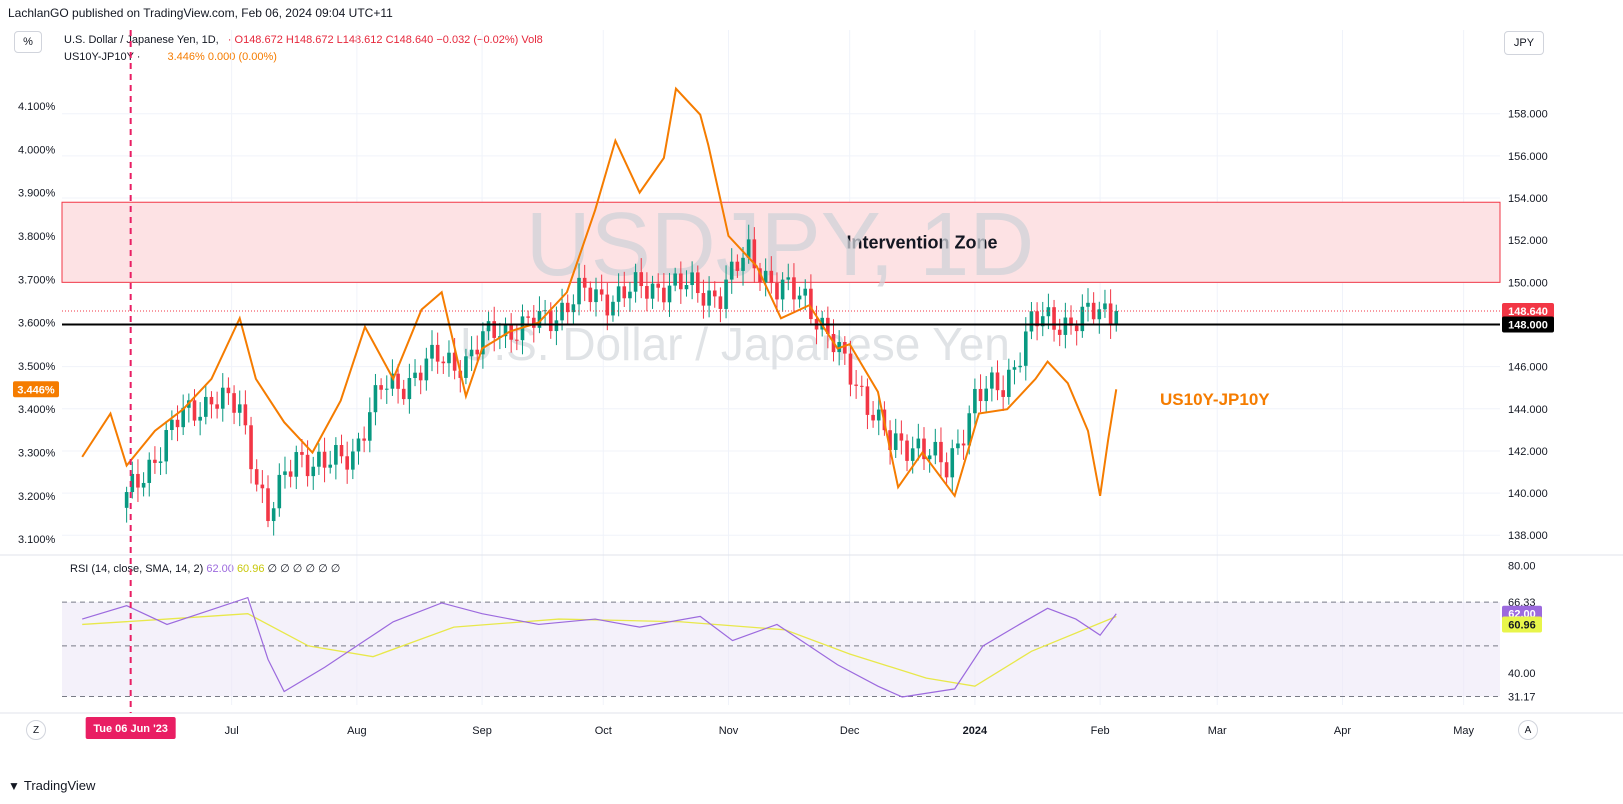 The image size is (1623, 804). Describe the element at coordinates (1528, 283) in the screenshot. I see `price-tick-label: 150.000` at that location.